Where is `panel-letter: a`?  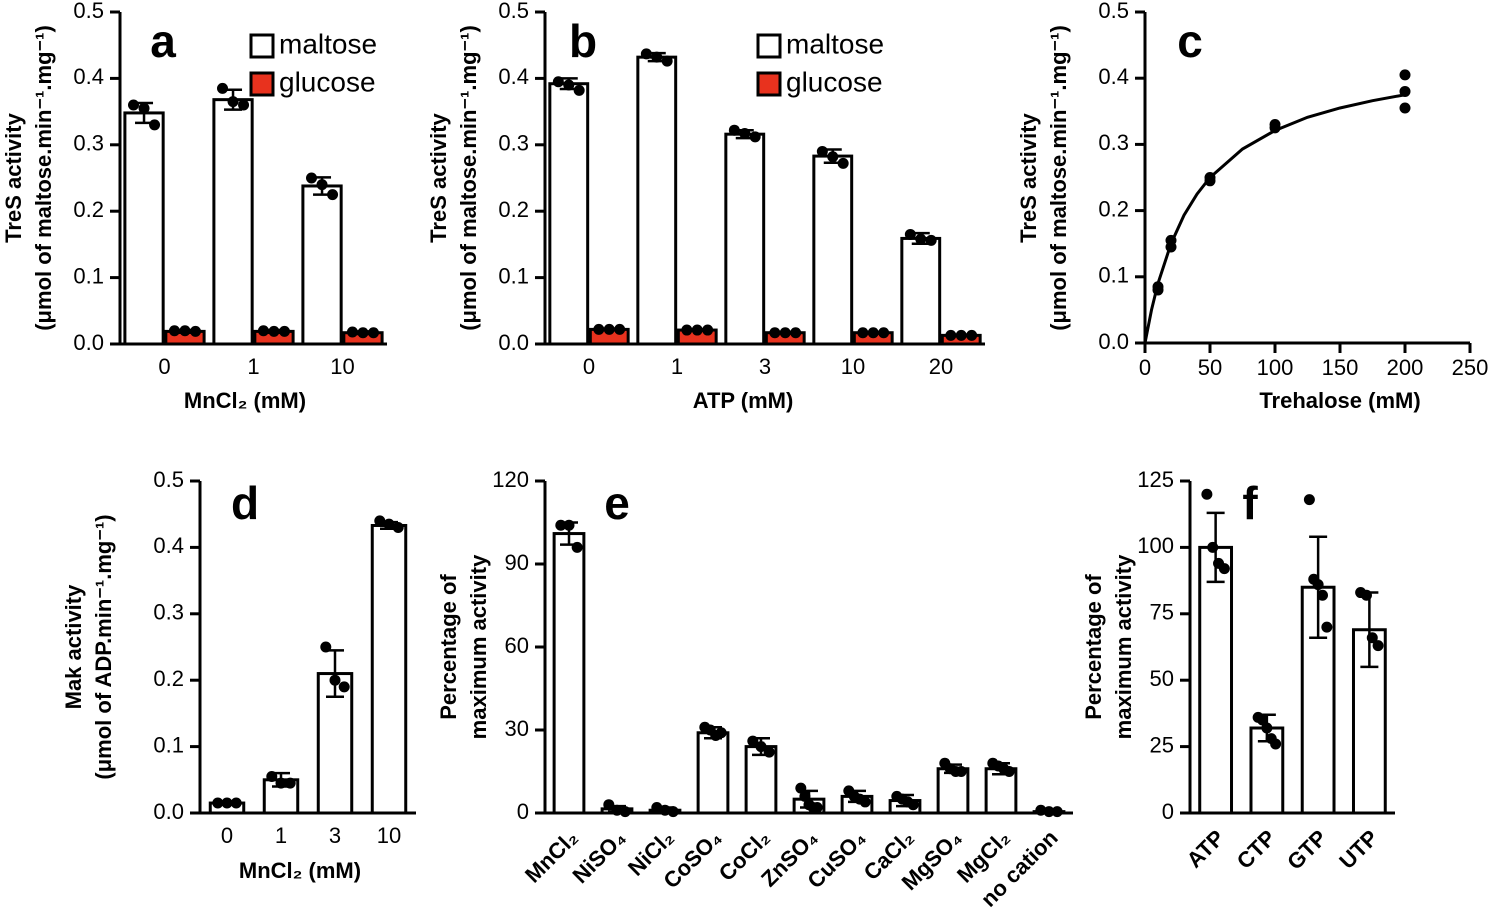 panel-letter: a is located at coordinates (163, 41).